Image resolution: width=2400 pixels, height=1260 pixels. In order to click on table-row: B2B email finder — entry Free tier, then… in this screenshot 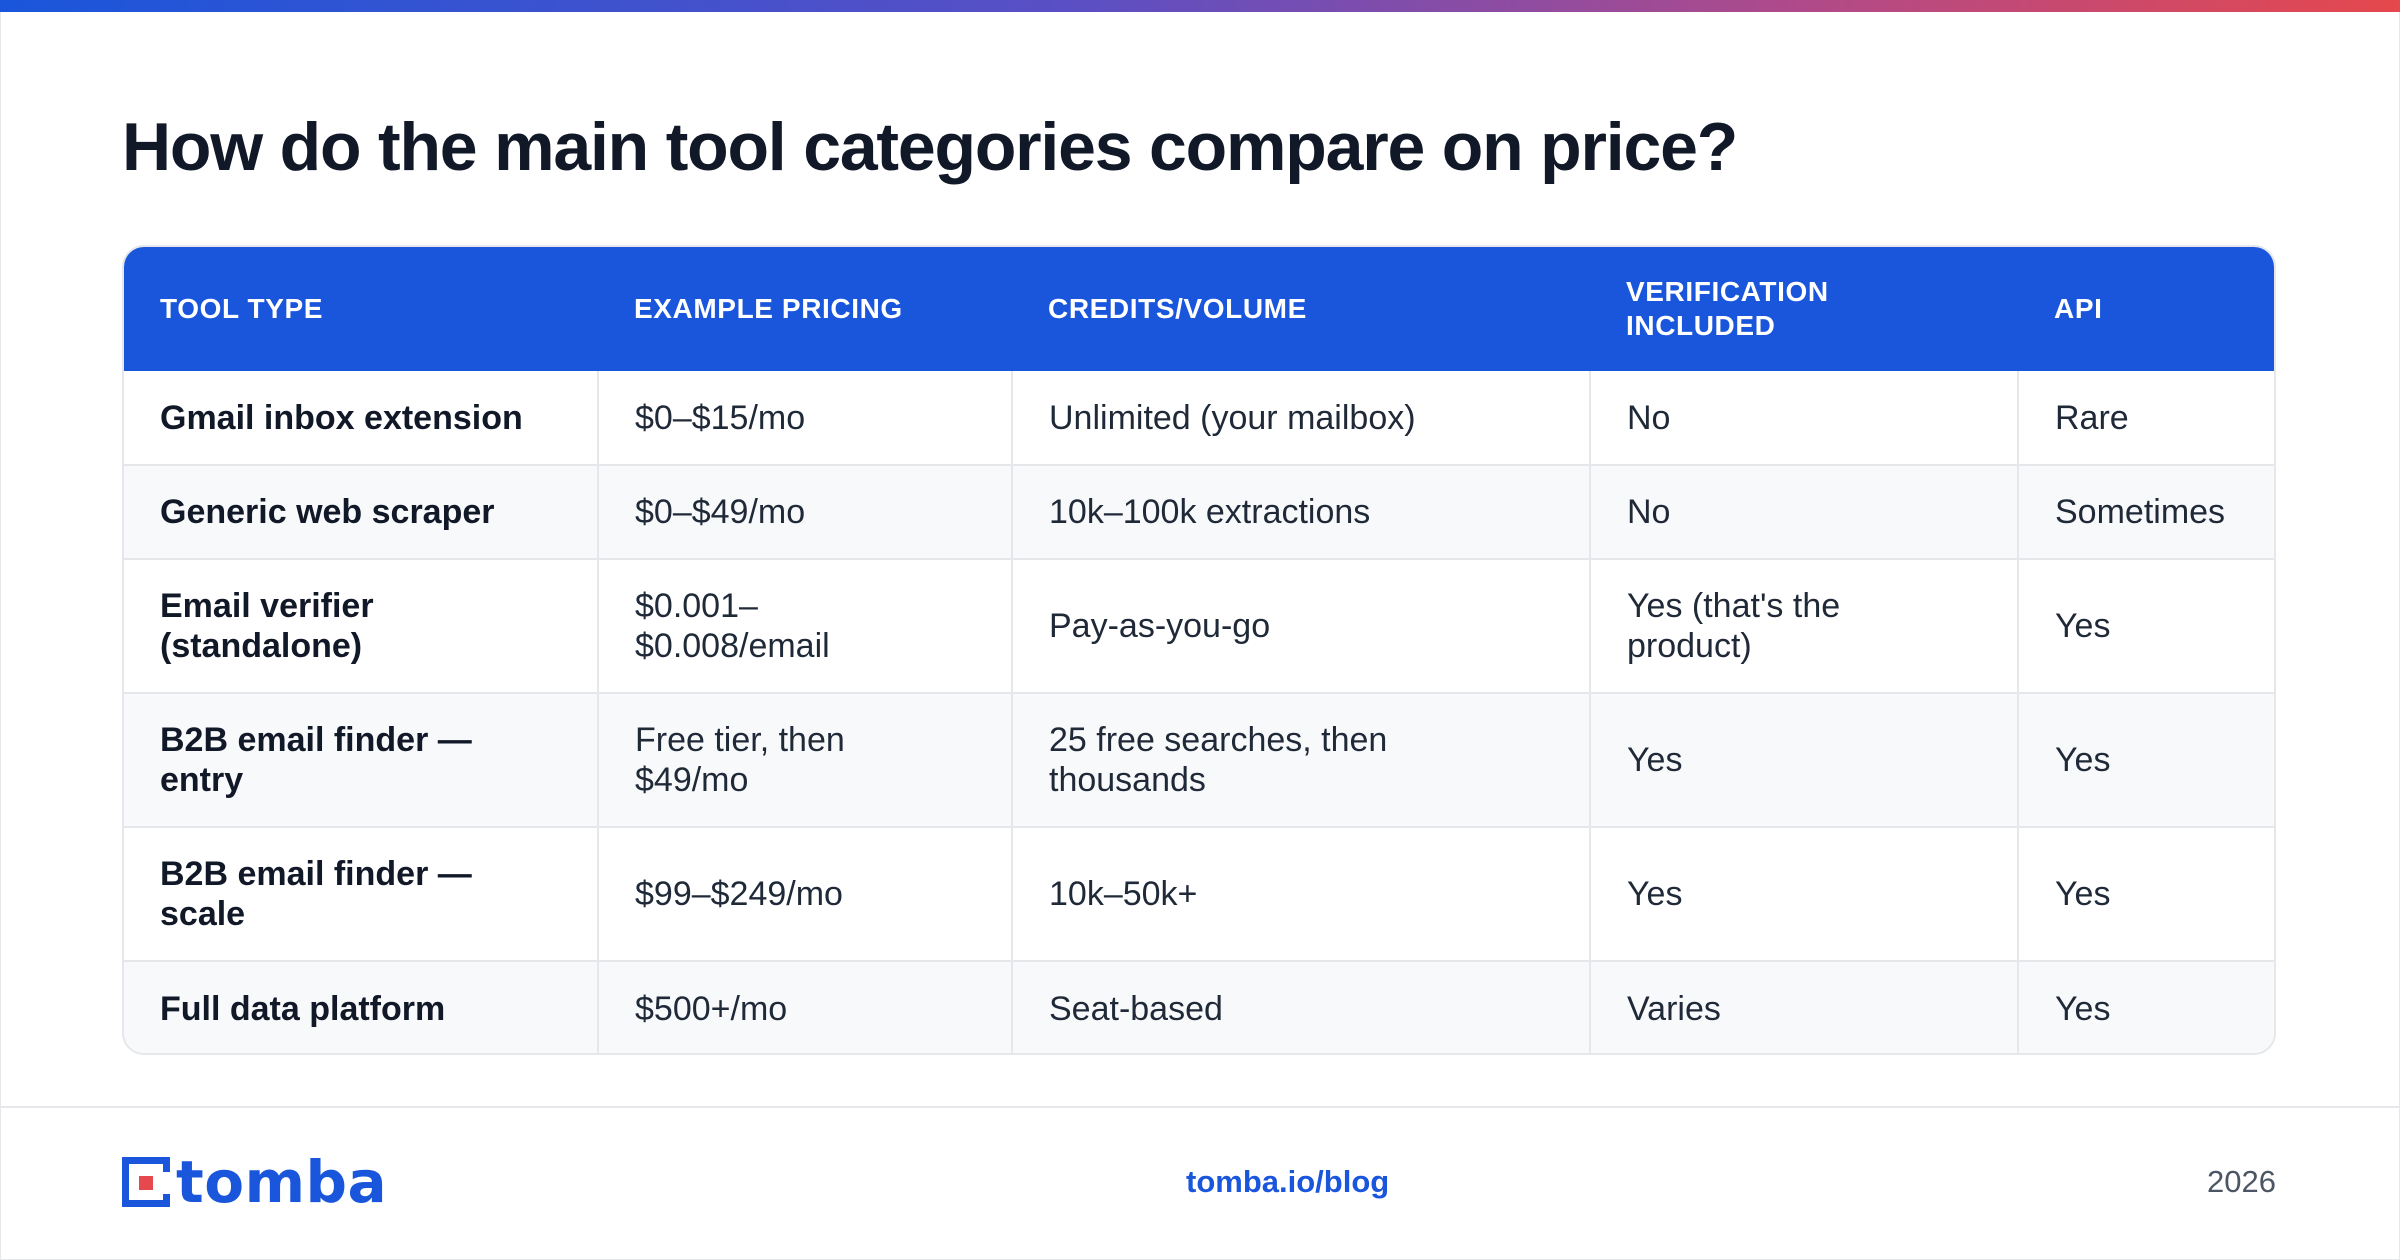, I will do `click(1199, 759)`.